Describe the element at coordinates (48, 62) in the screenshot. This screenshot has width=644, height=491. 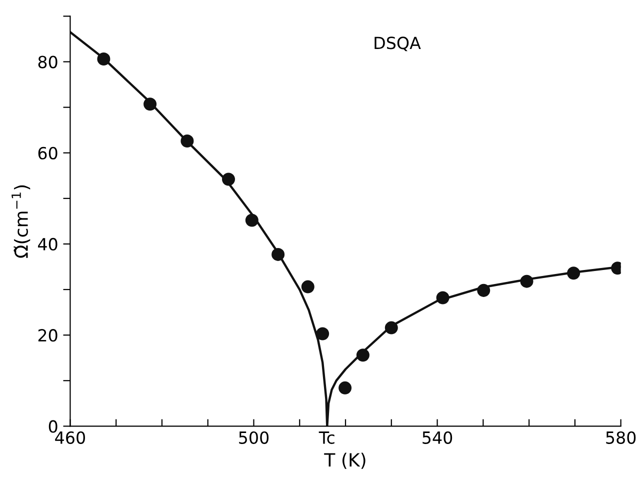
I see `y-tick-label: 80` at that location.